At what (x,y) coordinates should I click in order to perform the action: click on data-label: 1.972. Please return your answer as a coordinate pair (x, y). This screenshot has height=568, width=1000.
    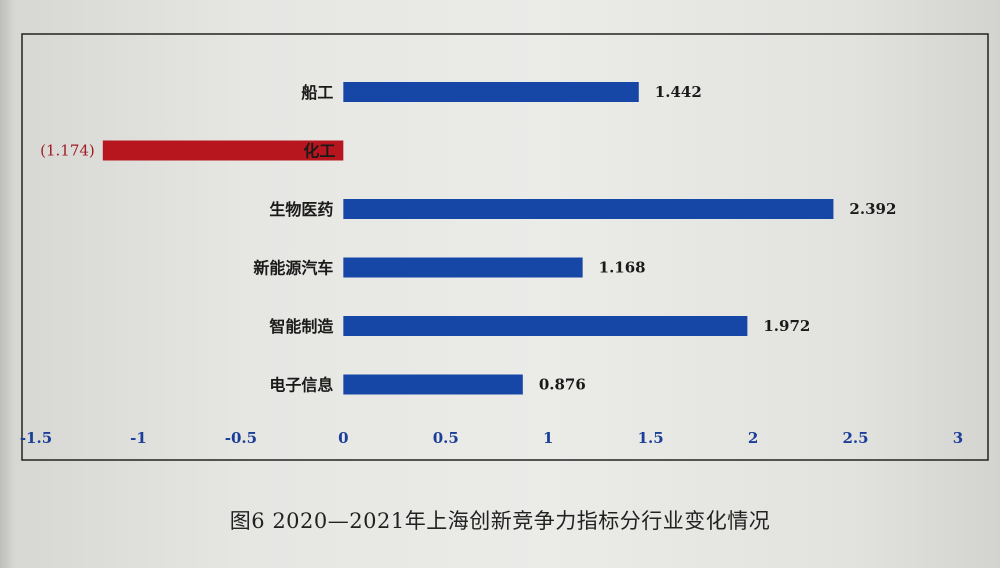
    Looking at the image, I should click on (786, 326).